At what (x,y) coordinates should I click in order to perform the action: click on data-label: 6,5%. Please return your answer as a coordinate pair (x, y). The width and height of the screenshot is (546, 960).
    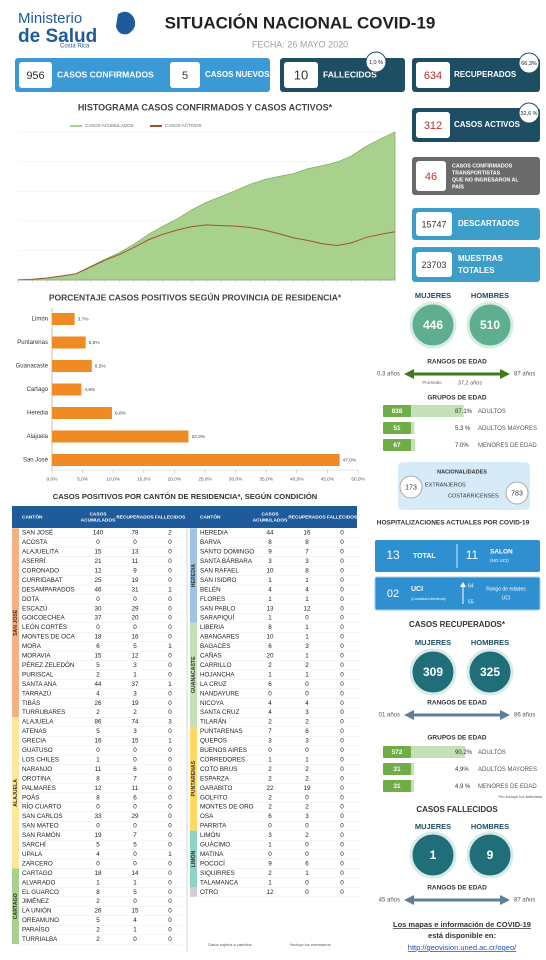
    Looking at the image, I should click on (101, 366).